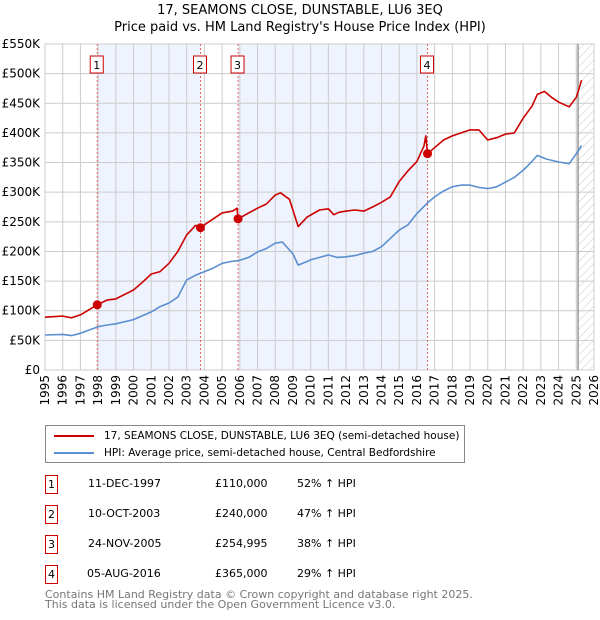 This screenshot has height=620, width=600. Describe the element at coordinates (326, 483) in the screenshot. I see `transaction-hpi-diff: 52% ↑ HPI` at that location.